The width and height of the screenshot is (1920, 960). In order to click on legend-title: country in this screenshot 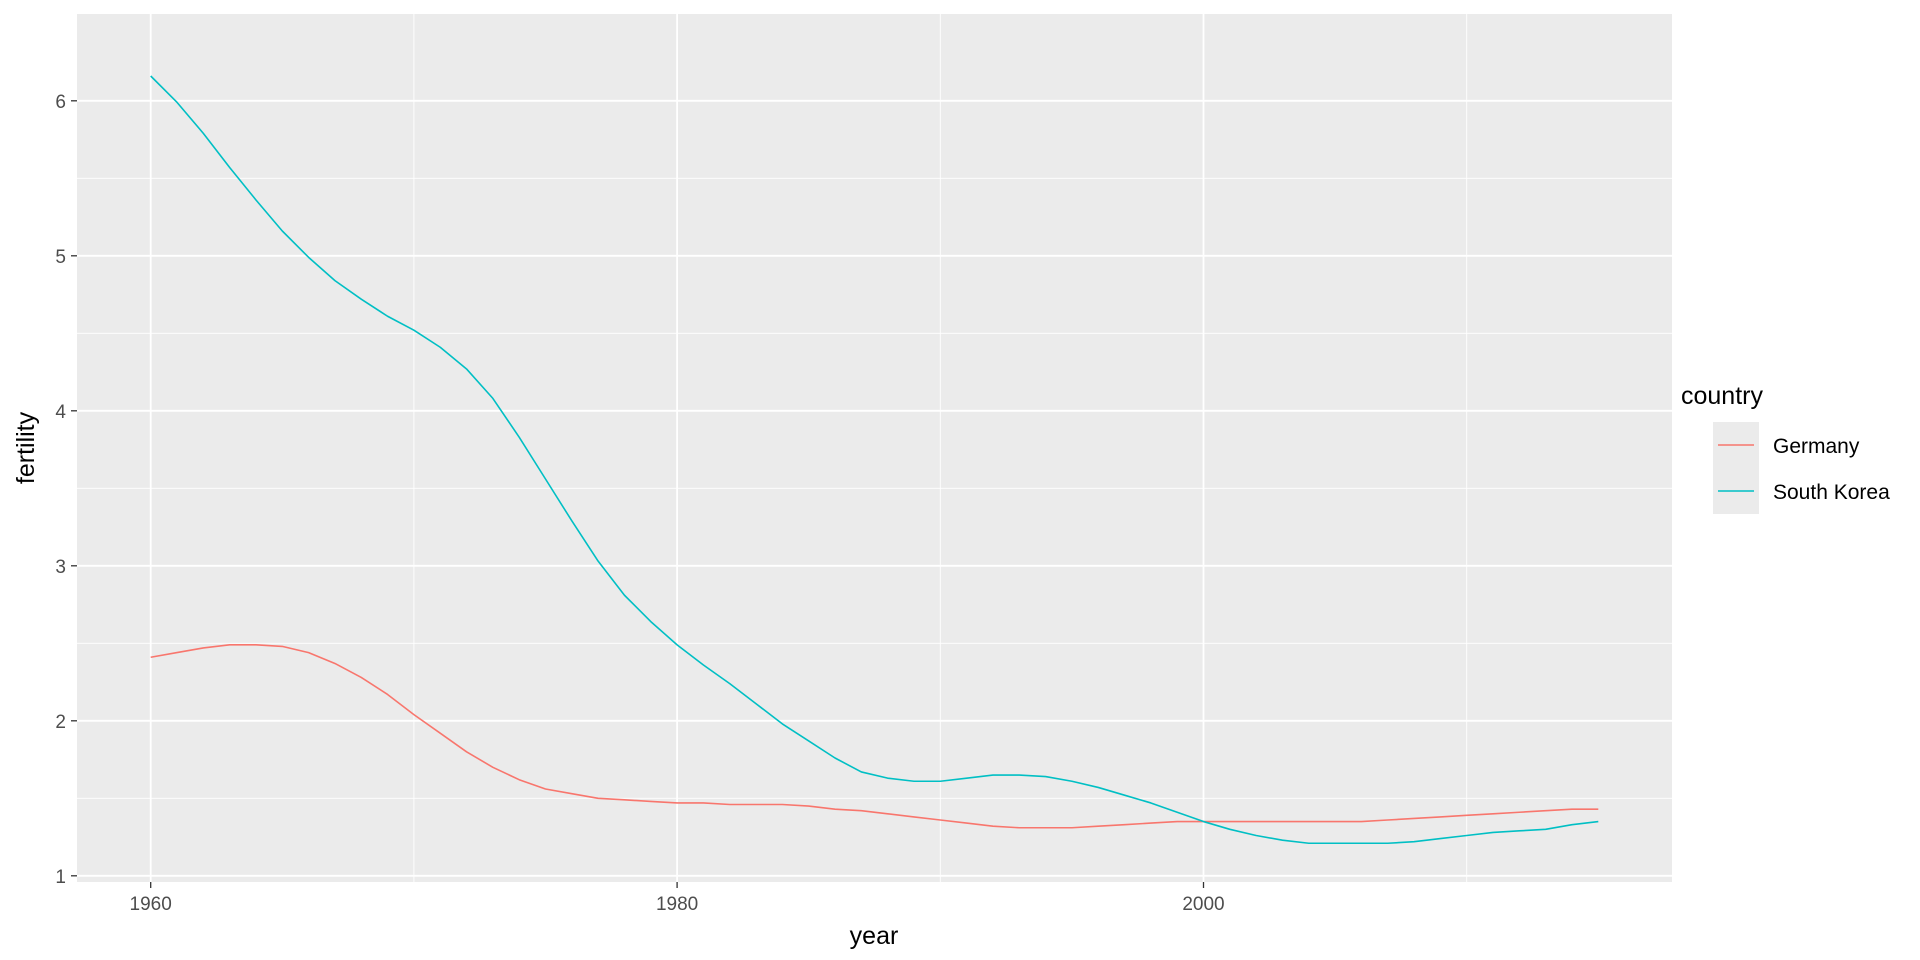, I will do `click(1722, 396)`.